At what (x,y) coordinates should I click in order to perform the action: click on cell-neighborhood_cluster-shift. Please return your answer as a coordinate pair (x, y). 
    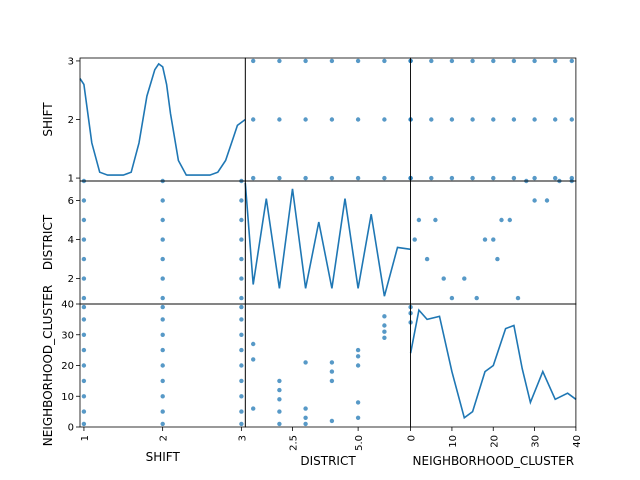
    Looking at the image, I should click on (162, 365).